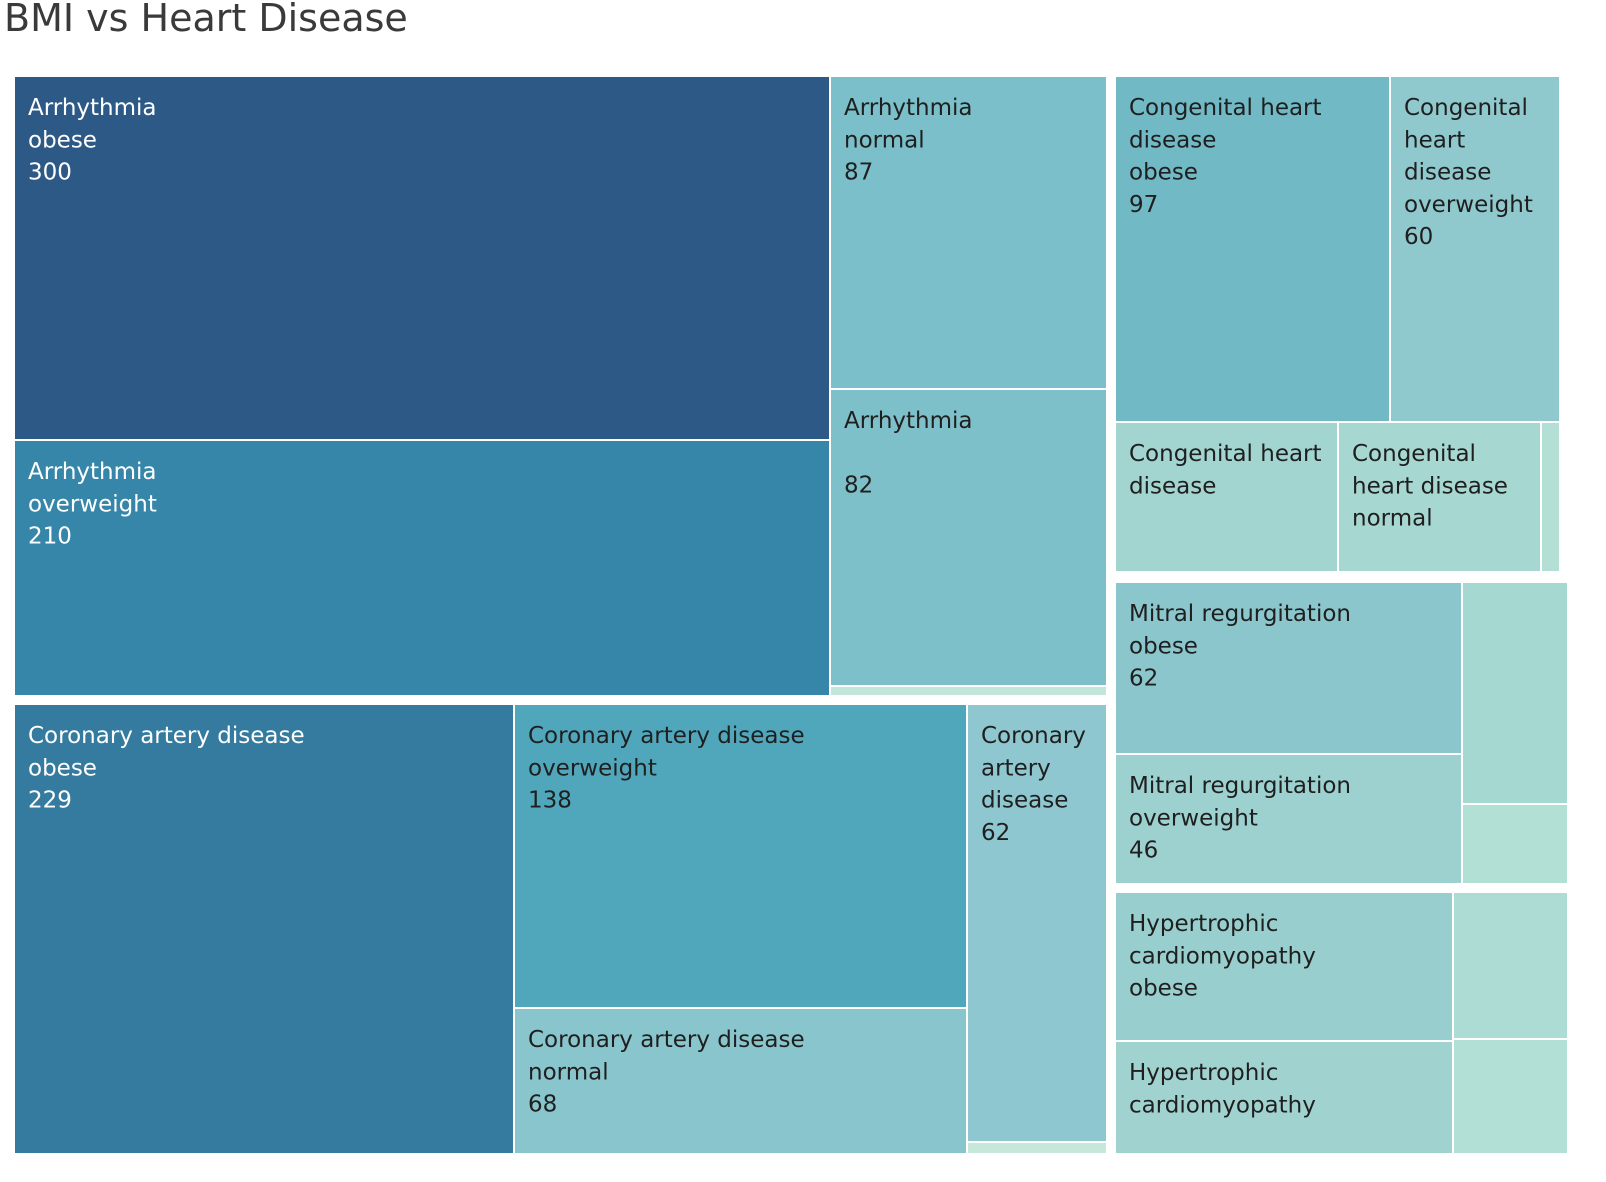 The image size is (1606, 1182). I want to click on tile-value: 97, so click(1143, 205).